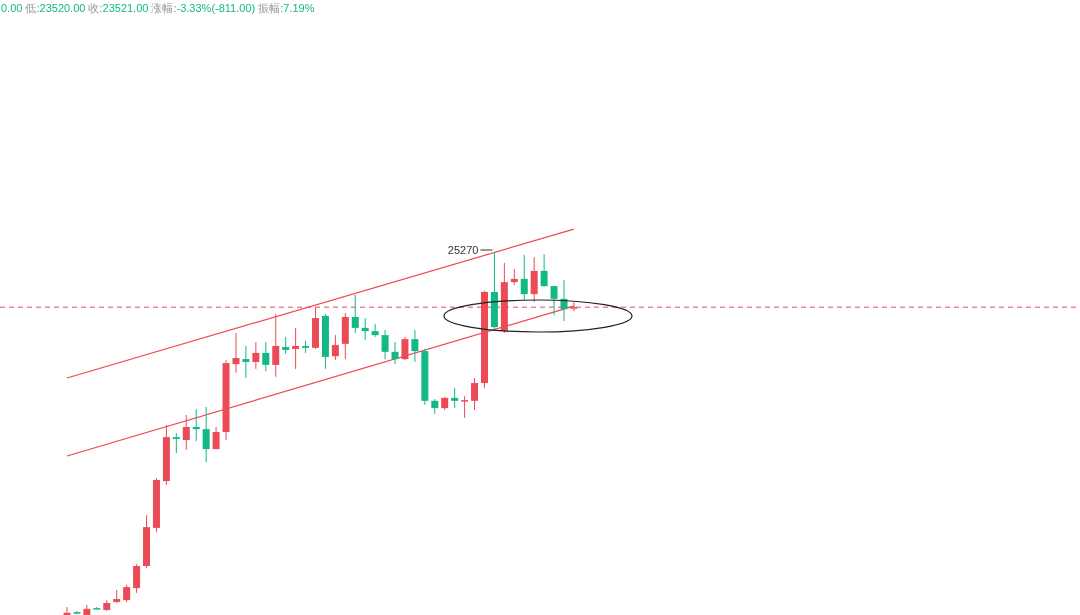 This screenshot has height=615, width=1080. Describe the element at coordinates (463, 250) in the screenshot. I see `annotation: 25270` at that location.